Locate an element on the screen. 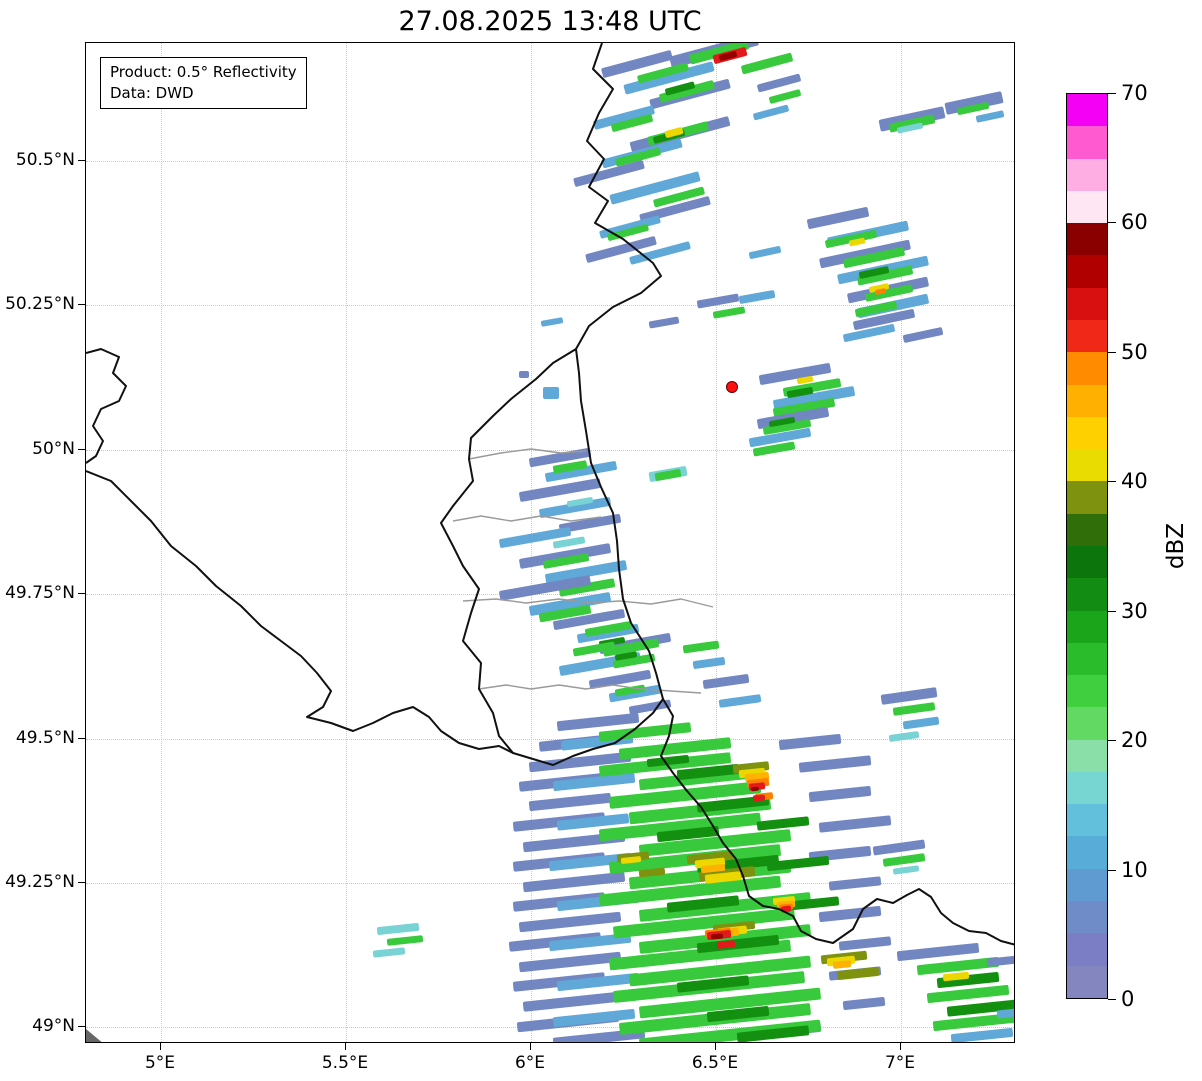  x-tick-label: 5°E is located at coordinates (160, 1063).